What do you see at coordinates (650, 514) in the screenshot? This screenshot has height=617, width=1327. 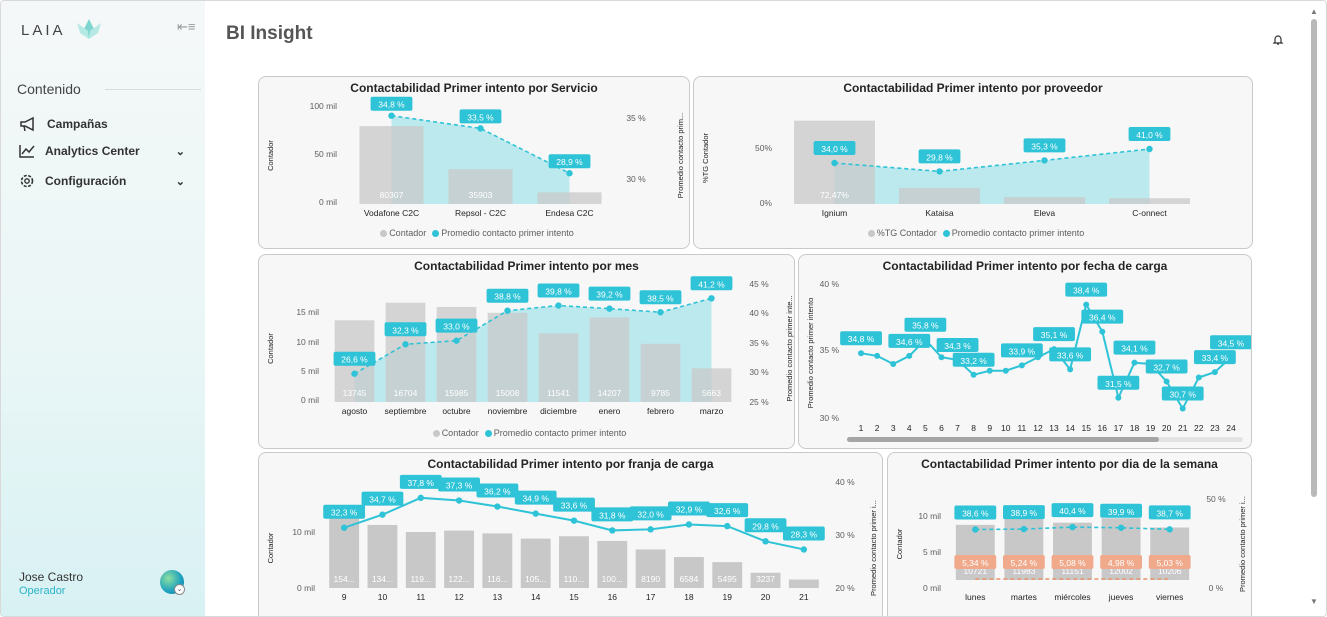 I see `line-data-label: 32,0 %` at bounding box center [650, 514].